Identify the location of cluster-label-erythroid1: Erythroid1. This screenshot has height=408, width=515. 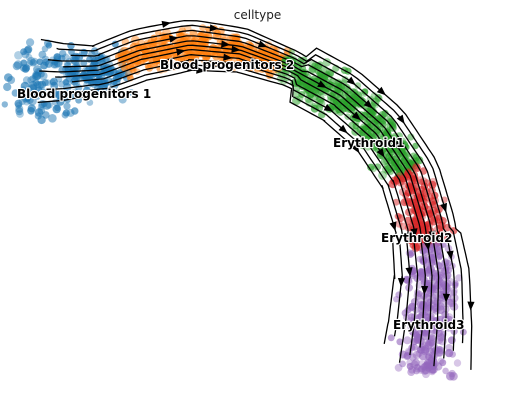
(368, 143).